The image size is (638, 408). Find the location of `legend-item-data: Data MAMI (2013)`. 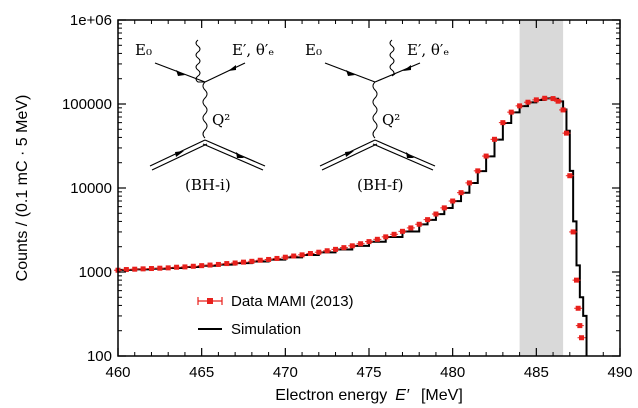

legend-item-data: Data MAMI (2013) is located at coordinates (275, 301).